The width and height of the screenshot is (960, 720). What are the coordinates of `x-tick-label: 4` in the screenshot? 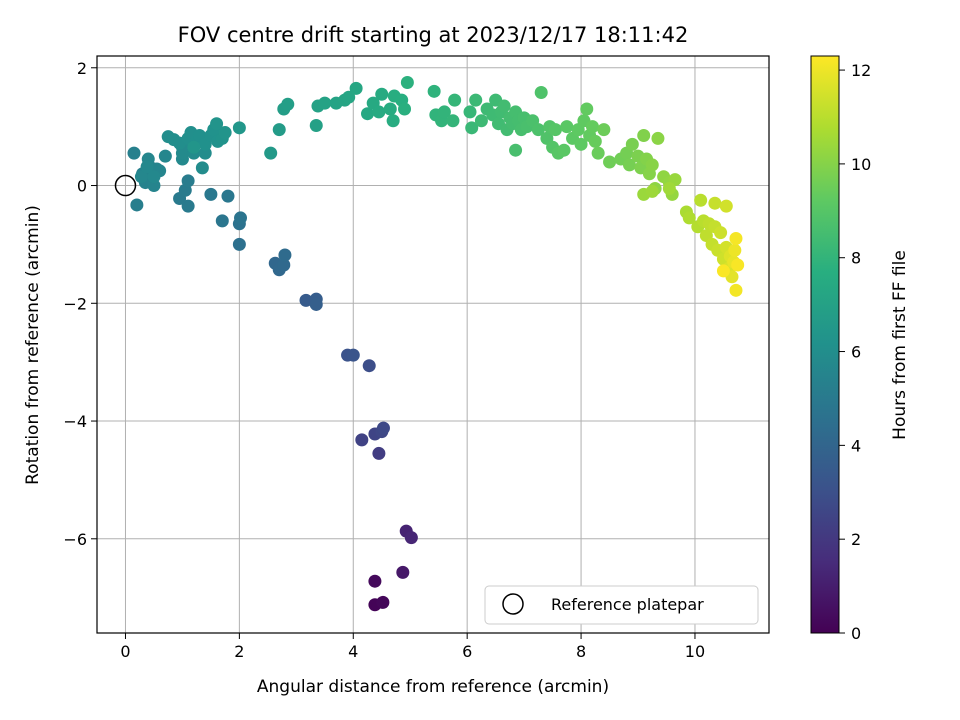 It's located at (353, 651).